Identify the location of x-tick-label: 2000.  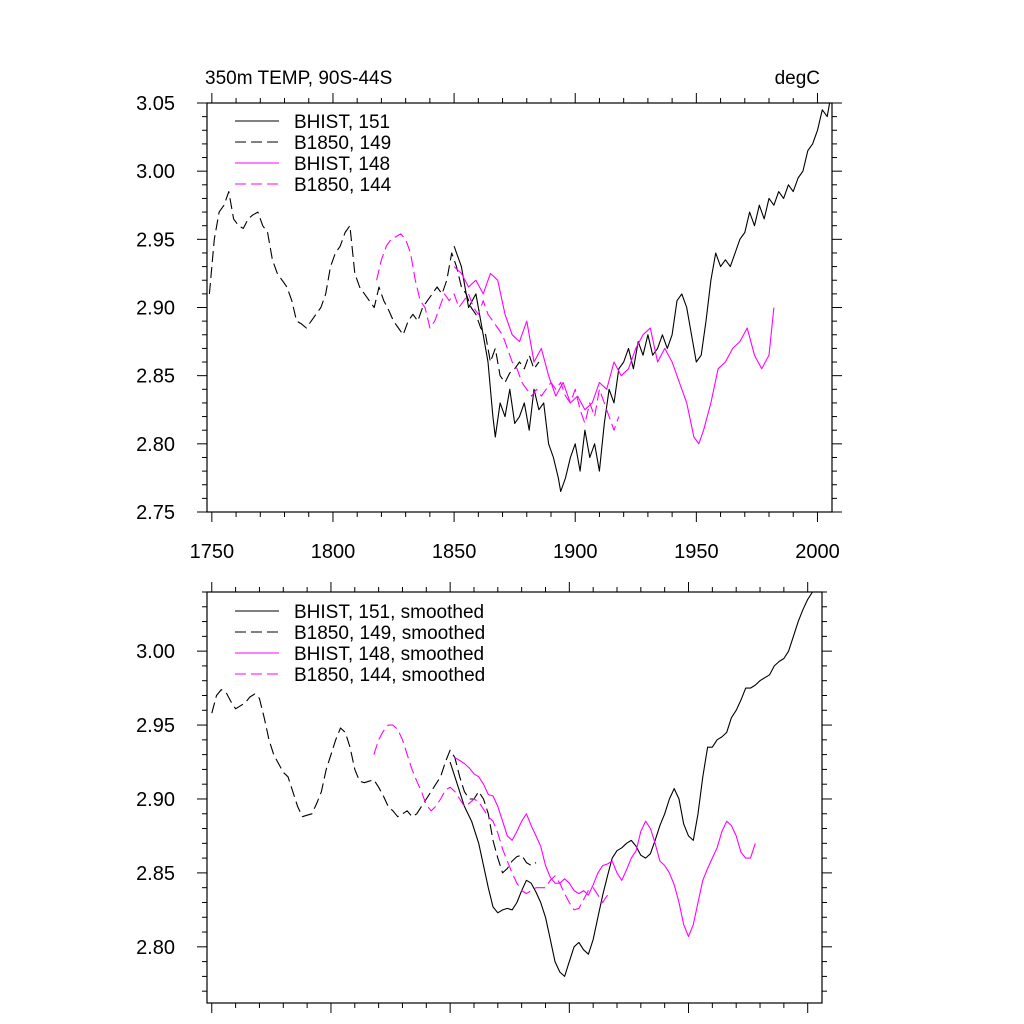
(817, 552).